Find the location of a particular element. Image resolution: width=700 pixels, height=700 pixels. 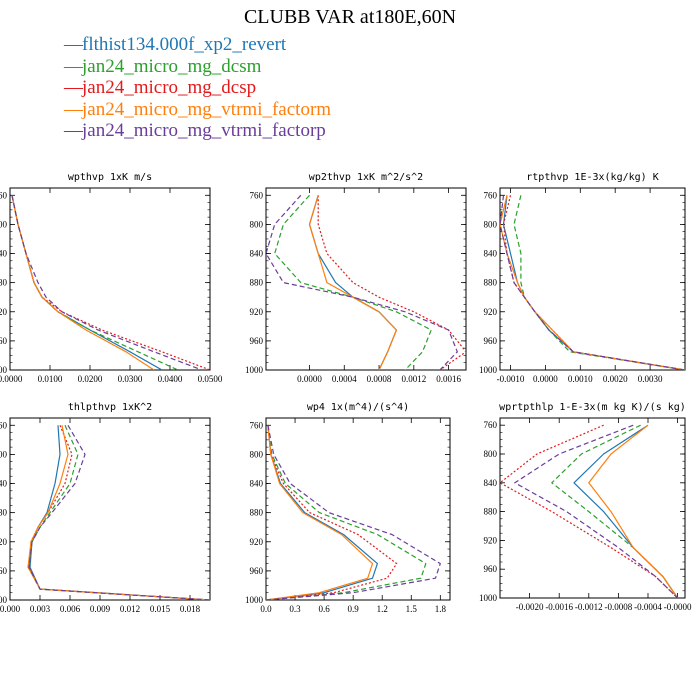

x-tick-label: -0.0004 is located at coordinates (648, 607).